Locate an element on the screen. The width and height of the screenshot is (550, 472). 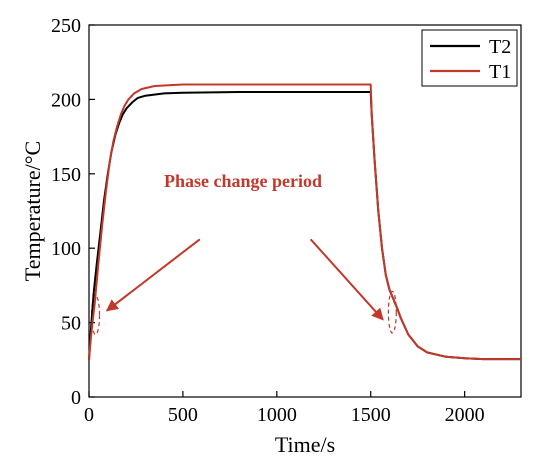
y-tick-label: 0 is located at coordinates (76, 398).